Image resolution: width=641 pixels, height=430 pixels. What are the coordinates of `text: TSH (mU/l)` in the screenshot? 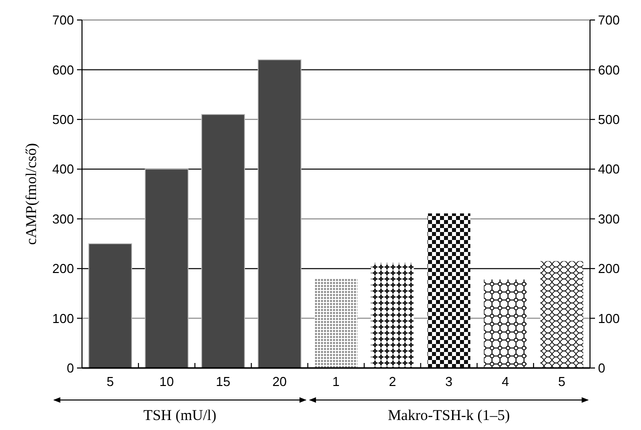 It's located at (179, 416).